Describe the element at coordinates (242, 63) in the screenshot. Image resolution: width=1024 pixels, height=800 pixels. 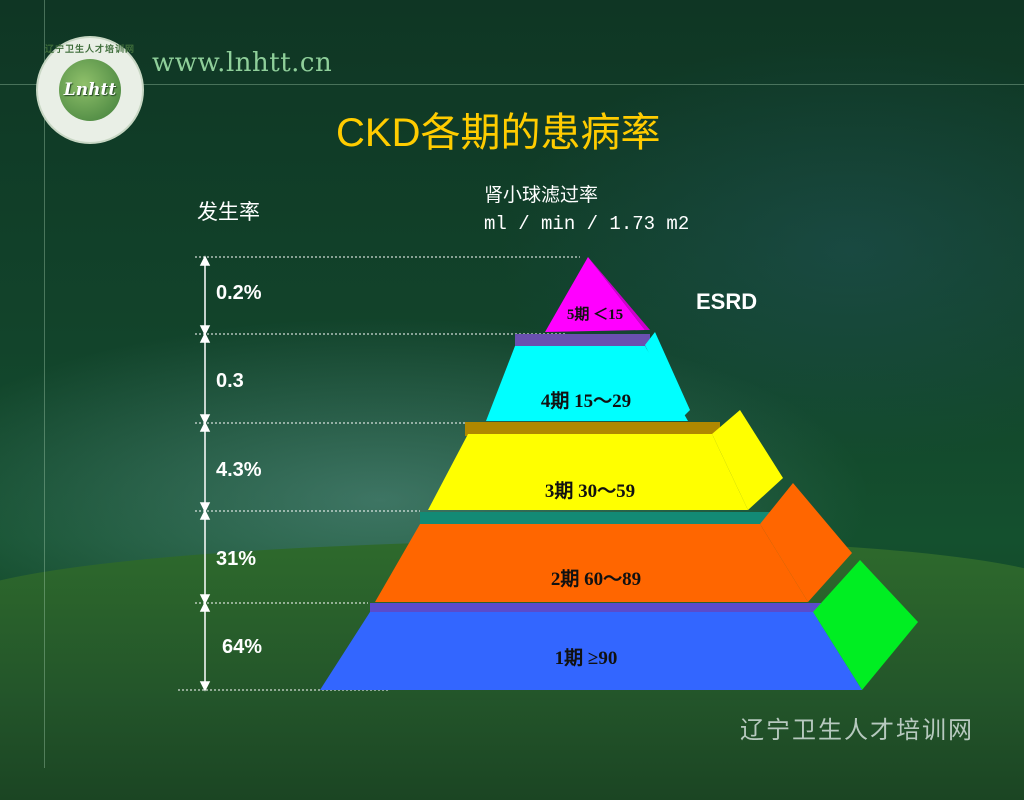
I see `site-url: www.lnhtt.cn` at that location.